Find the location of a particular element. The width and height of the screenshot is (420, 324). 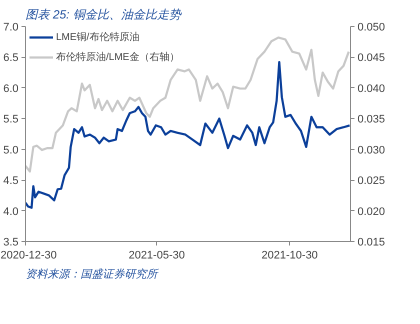

legend-label: 布伦特原油/LME金（右轴） is located at coordinates (118, 57).